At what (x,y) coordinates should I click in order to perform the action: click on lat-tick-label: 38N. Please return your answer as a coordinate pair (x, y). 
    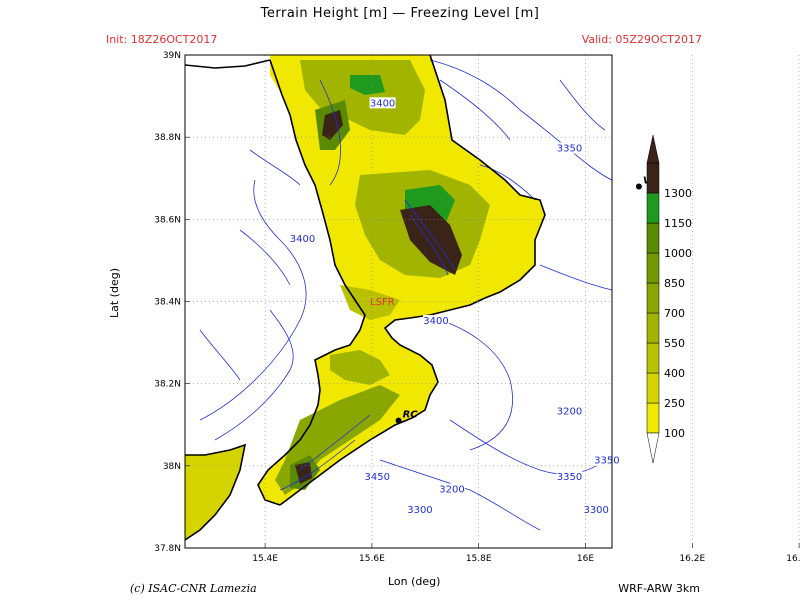
    Looking at the image, I should click on (172, 467).